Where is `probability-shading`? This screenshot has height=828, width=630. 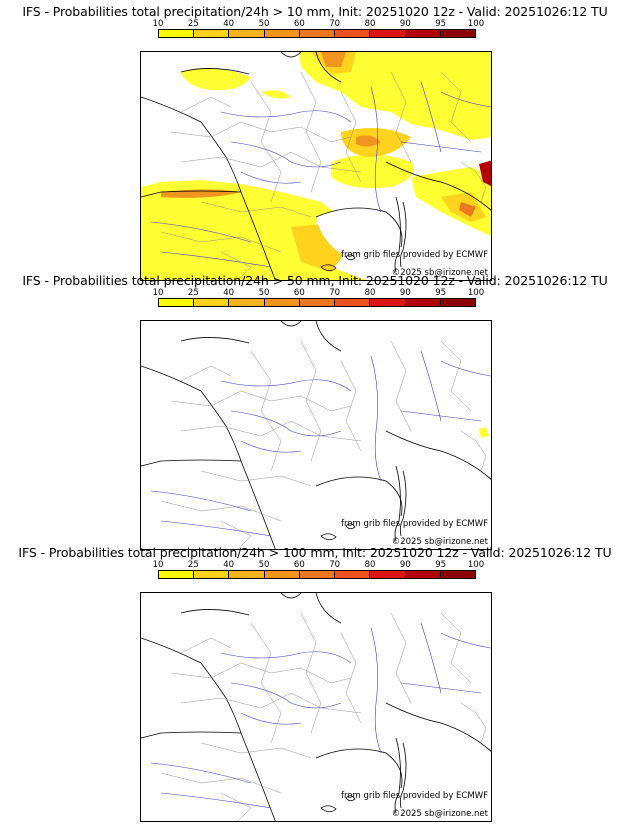
probability-shading is located at coordinates (484, 432).